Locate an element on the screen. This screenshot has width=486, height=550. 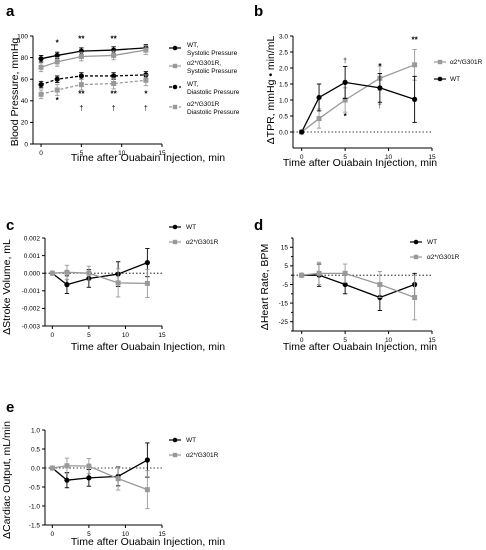
panel-e-ylabel: ΔCardiac Output, mL/min is located at coordinates (7, 480).